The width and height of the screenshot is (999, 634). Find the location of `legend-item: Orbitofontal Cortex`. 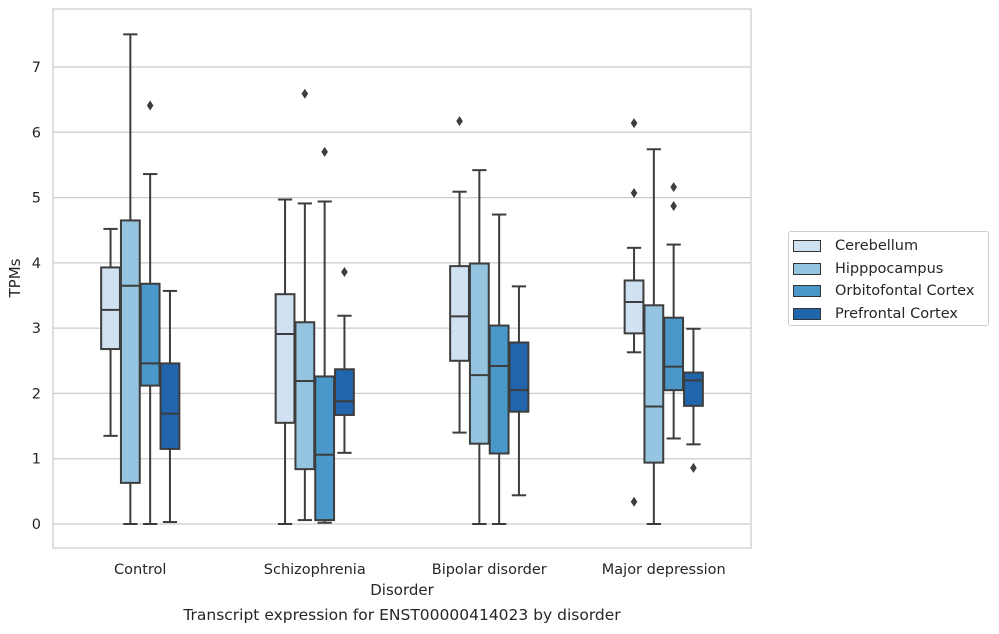

legend-item: Orbitofontal Cortex is located at coordinates (883, 291).